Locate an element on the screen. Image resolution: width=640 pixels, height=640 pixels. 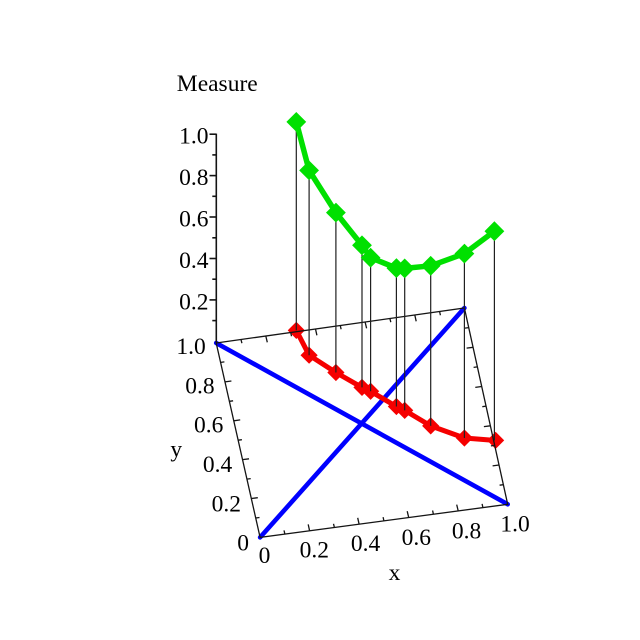
svg-text: x is located at coordinates (395, 573).